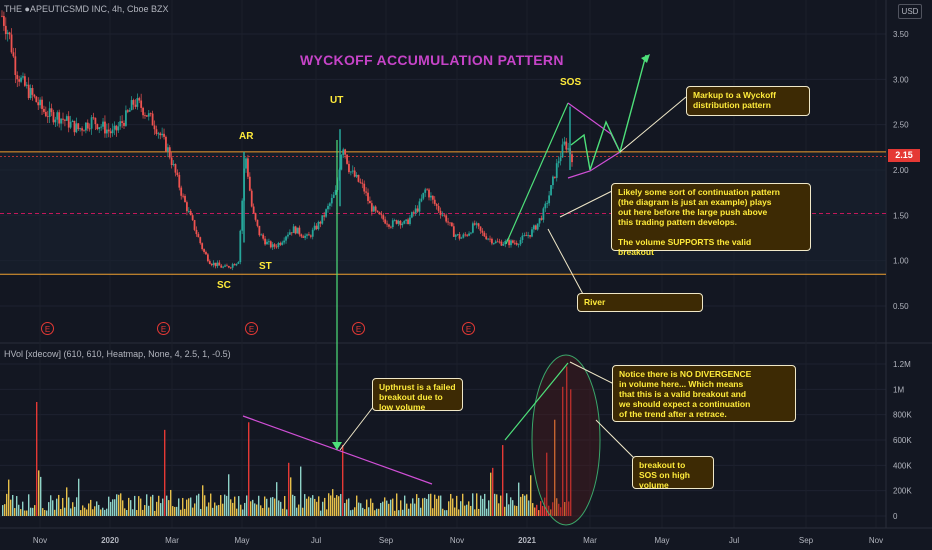 This screenshot has height=550, width=932. What do you see at coordinates (673, 473) in the screenshot?
I see `note-sos-volume: breakout to SOS on high volume` at bounding box center [673, 473].